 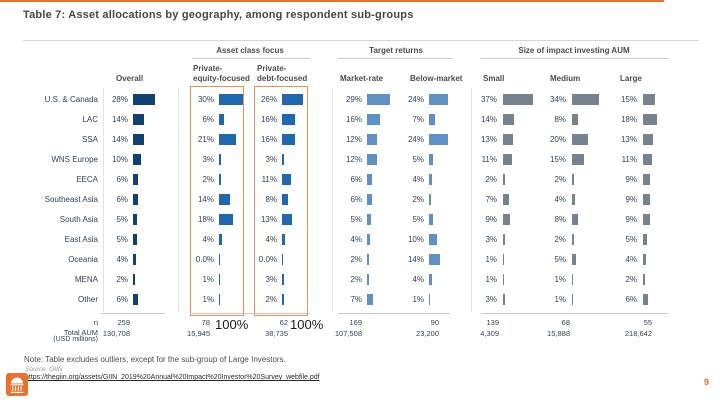 I want to click on geo-row-label: East Asia, so click(x=81, y=239).